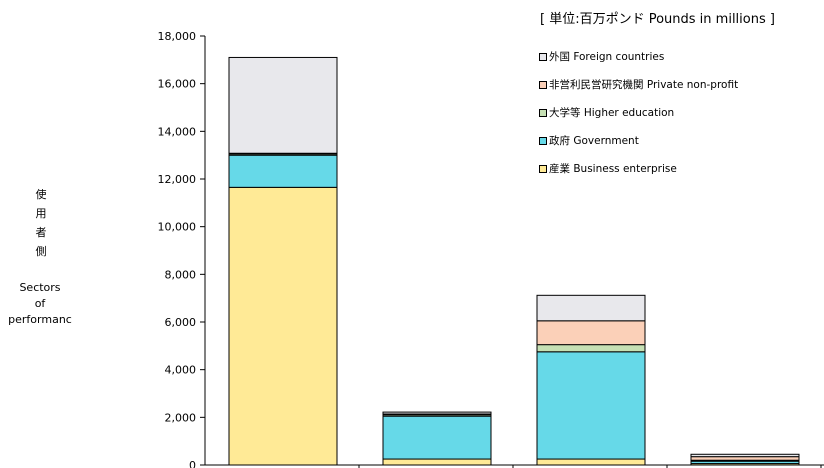 The image size is (824, 468). Describe the element at coordinates (181, 417) in the screenshot. I see `y-tick-label: 2,000` at that location.